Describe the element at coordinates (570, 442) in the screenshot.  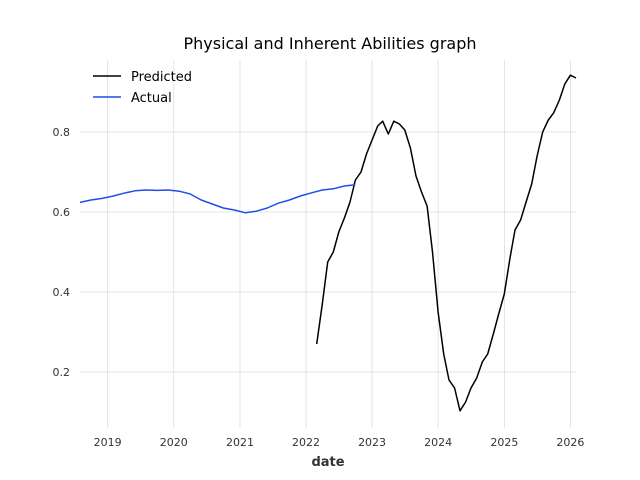
I see `x-tick-label: 2026` at that location.